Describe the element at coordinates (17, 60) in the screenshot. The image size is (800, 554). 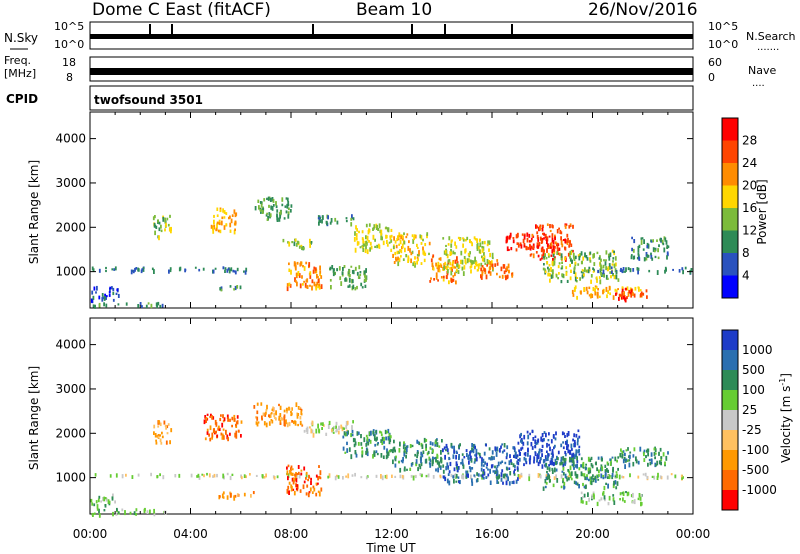
I see `freq-label-1: Freq.` at that location.